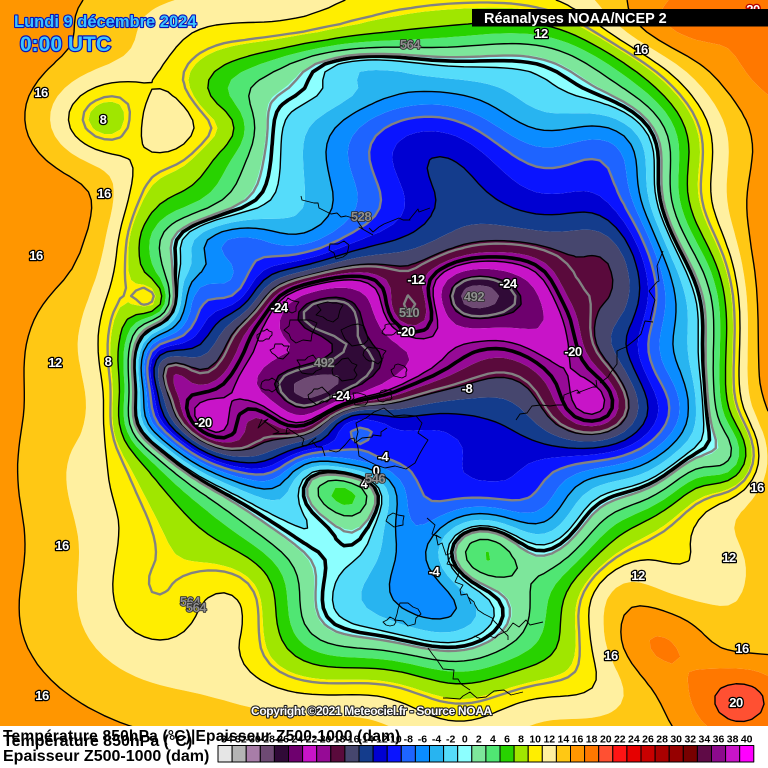  I want to click on svg-text: -16, so click(351, 740).